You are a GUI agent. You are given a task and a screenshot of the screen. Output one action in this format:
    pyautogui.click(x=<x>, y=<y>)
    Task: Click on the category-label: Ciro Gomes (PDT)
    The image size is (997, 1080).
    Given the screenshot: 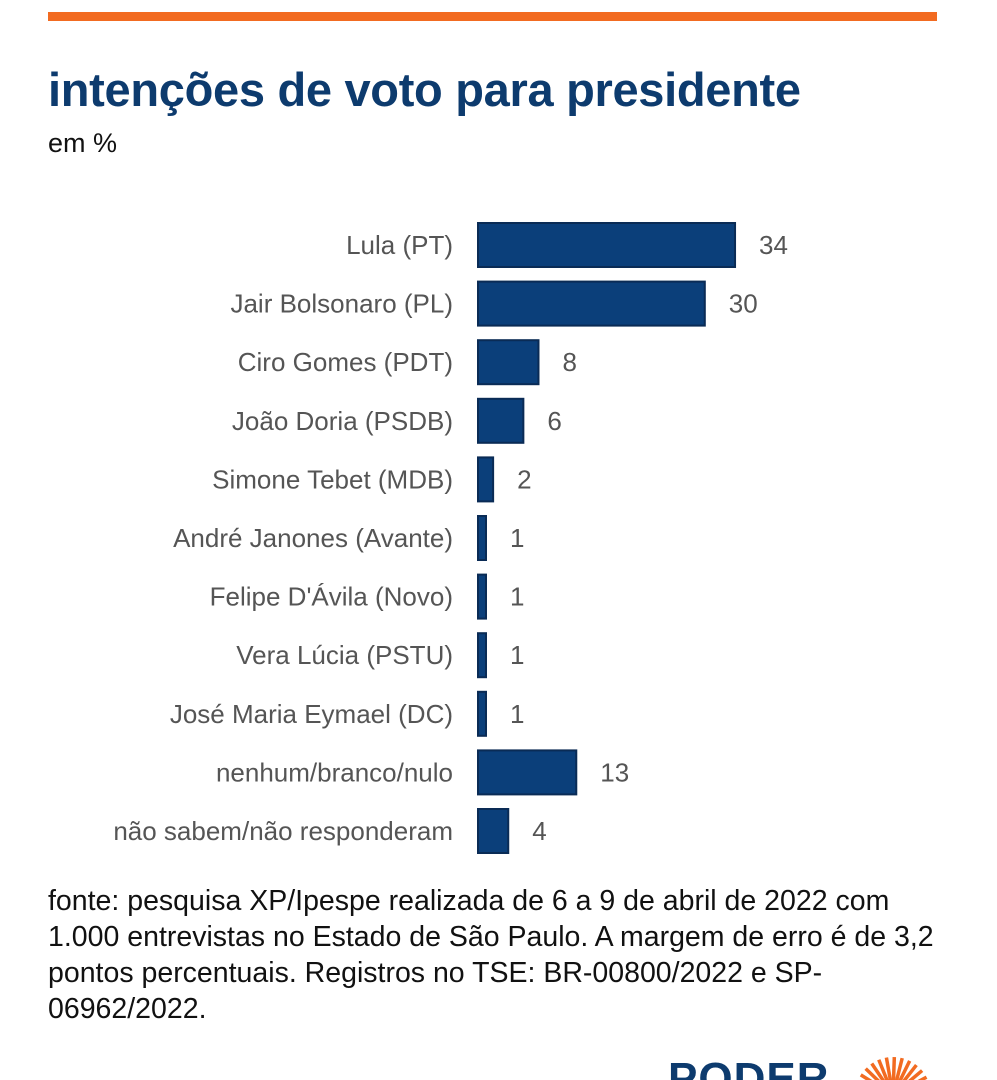 What is the action you would take?
    pyautogui.click(x=345, y=362)
    